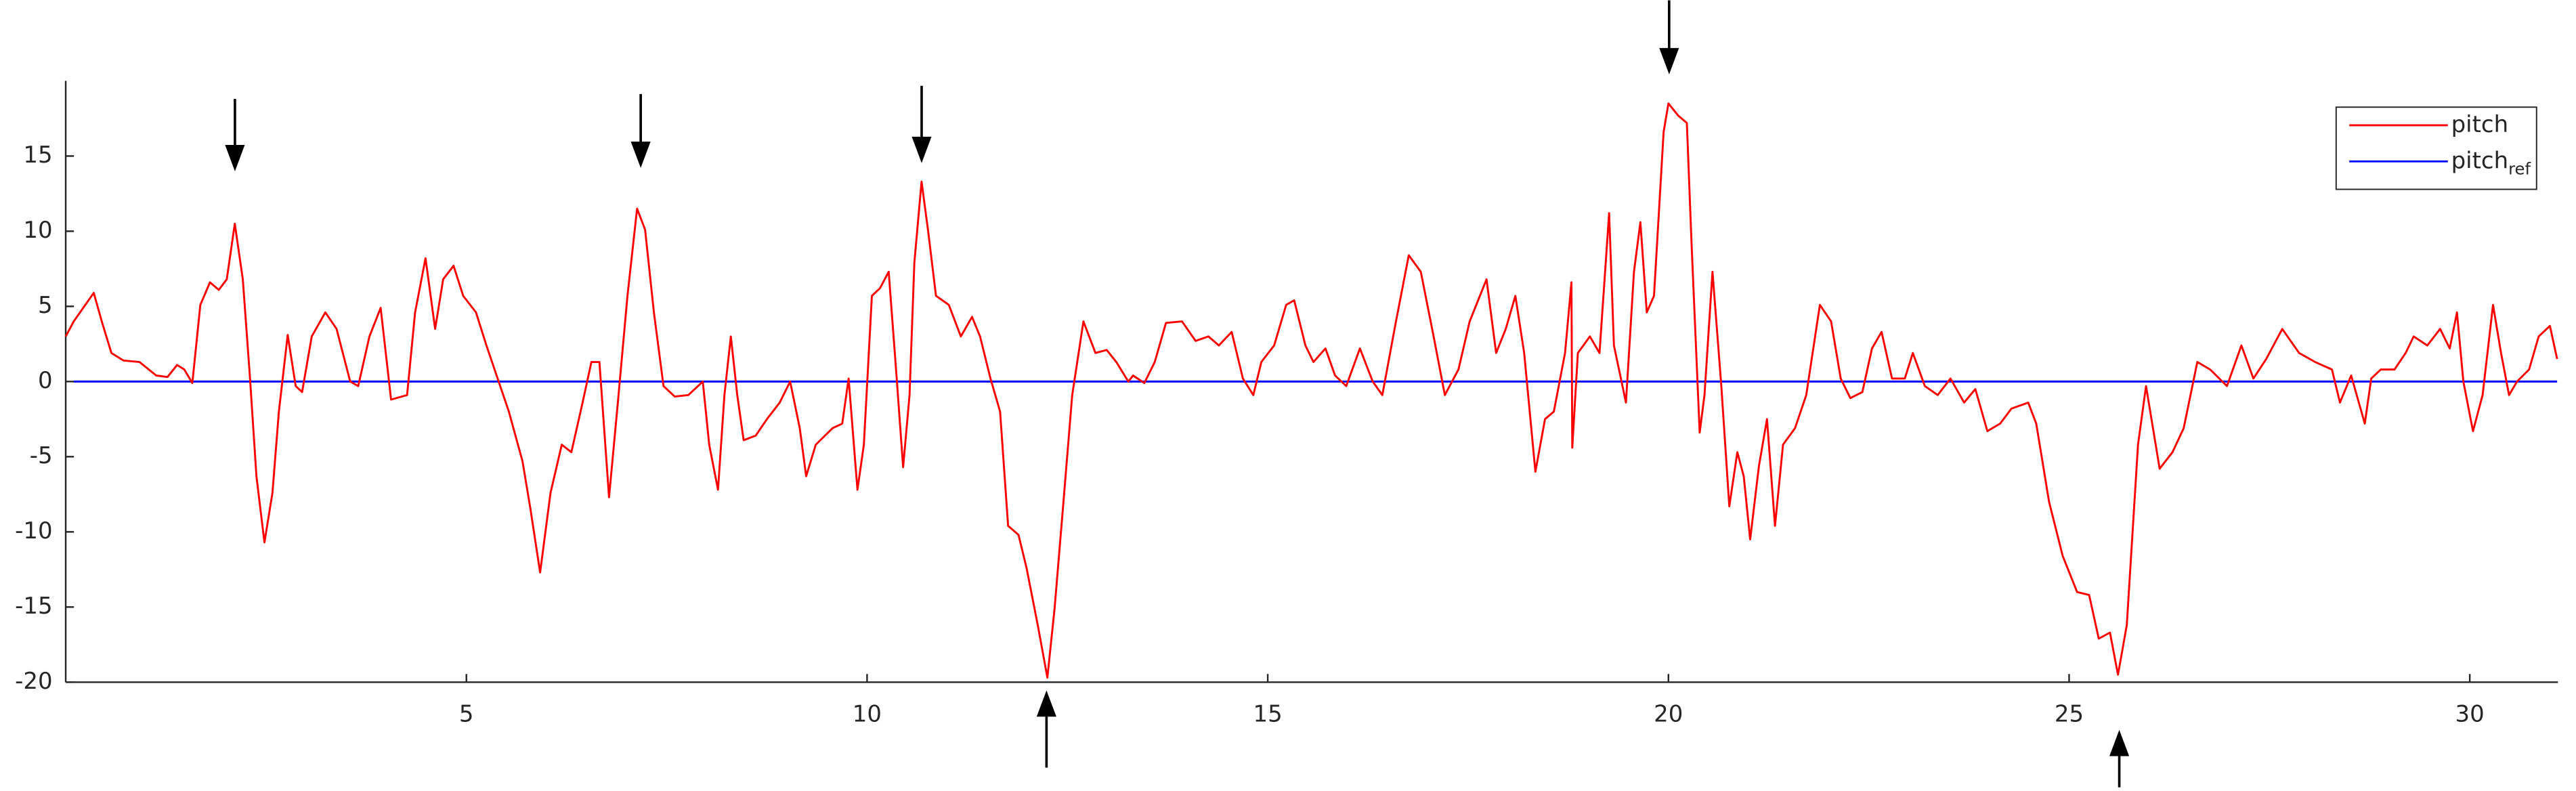 This screenshot has width=2576, height=791. I want to click on x-tick-label: 15, so click(1267, 713).